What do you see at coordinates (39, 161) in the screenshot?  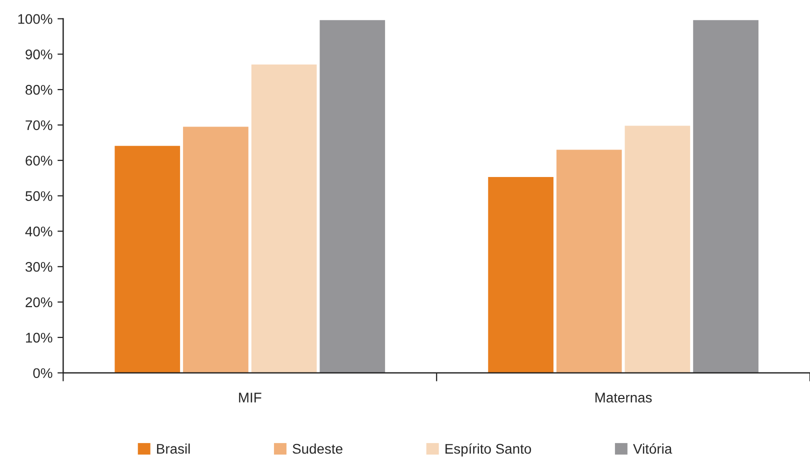 I see `y-tick-label: 60%` at bounding box center [39, 161].